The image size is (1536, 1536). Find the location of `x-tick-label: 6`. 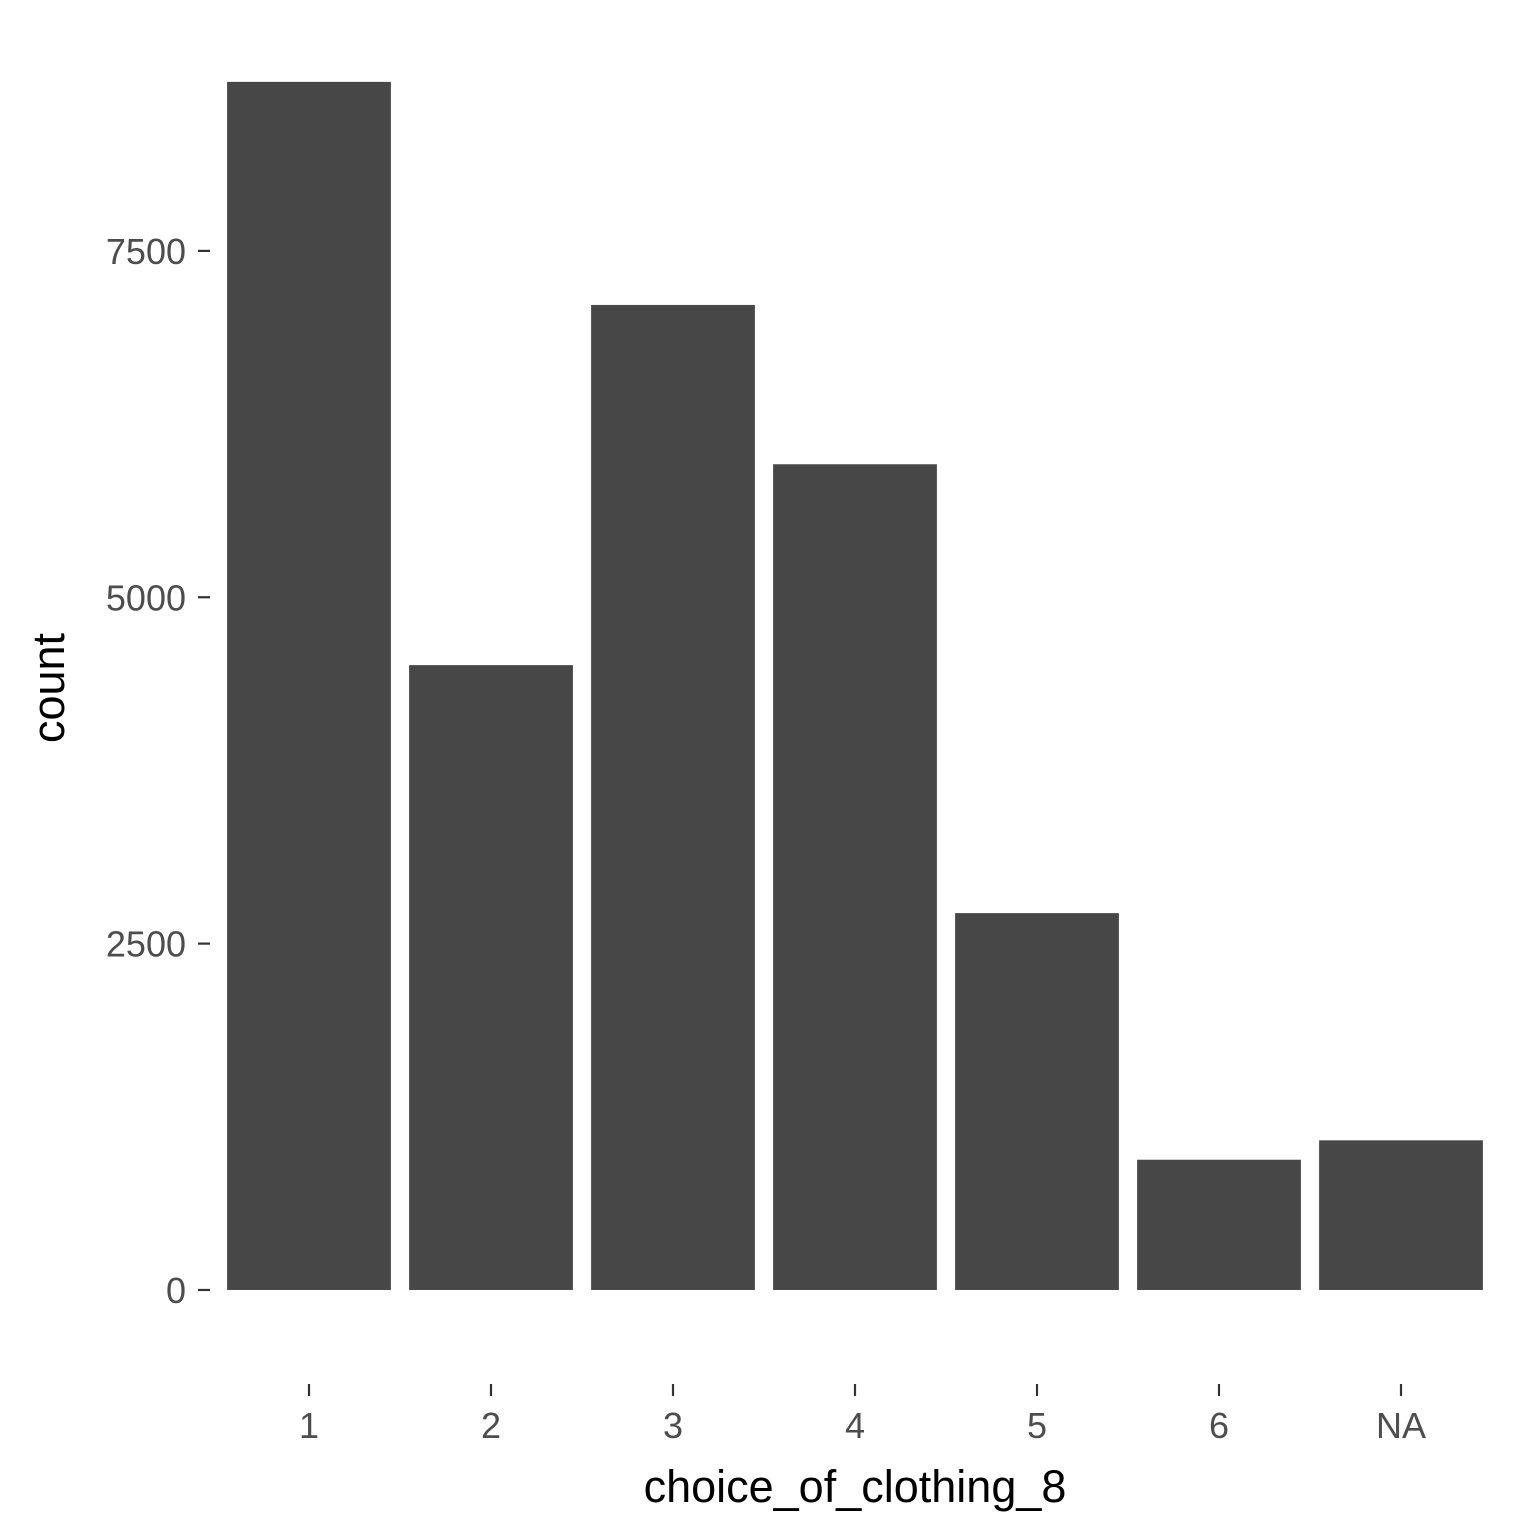

x-tick-label: 6 is located at coordinates (1219, 1425).